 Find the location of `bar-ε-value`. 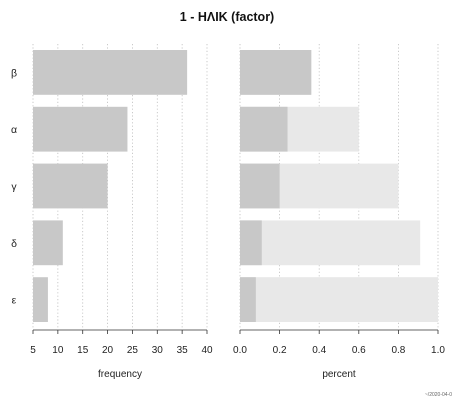

bar-ε-value is located at coordinates (40, 299).